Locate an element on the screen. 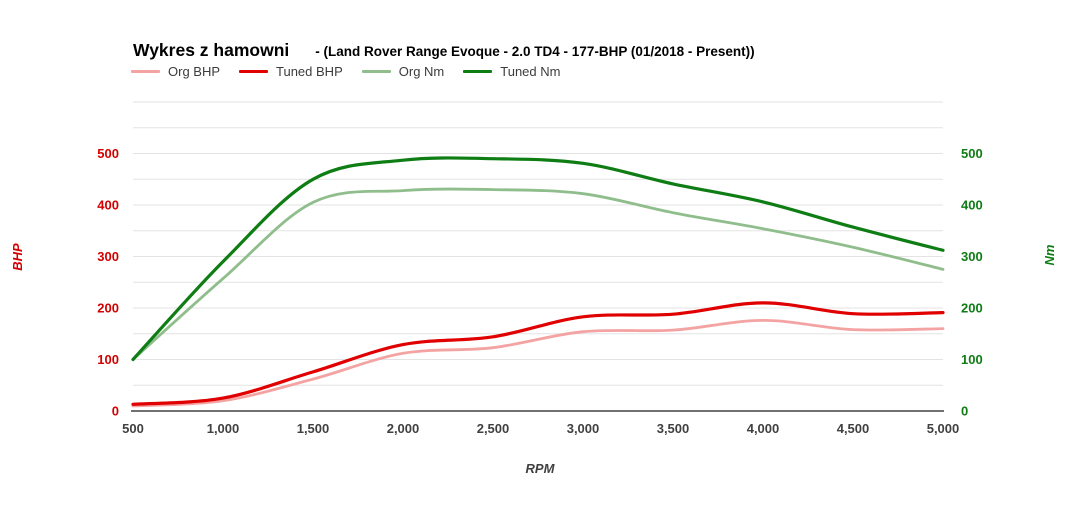 The width and height of the screenshot is (1077, 510). x-axis-tick: 2,500 is located at coordinates (493, 428).